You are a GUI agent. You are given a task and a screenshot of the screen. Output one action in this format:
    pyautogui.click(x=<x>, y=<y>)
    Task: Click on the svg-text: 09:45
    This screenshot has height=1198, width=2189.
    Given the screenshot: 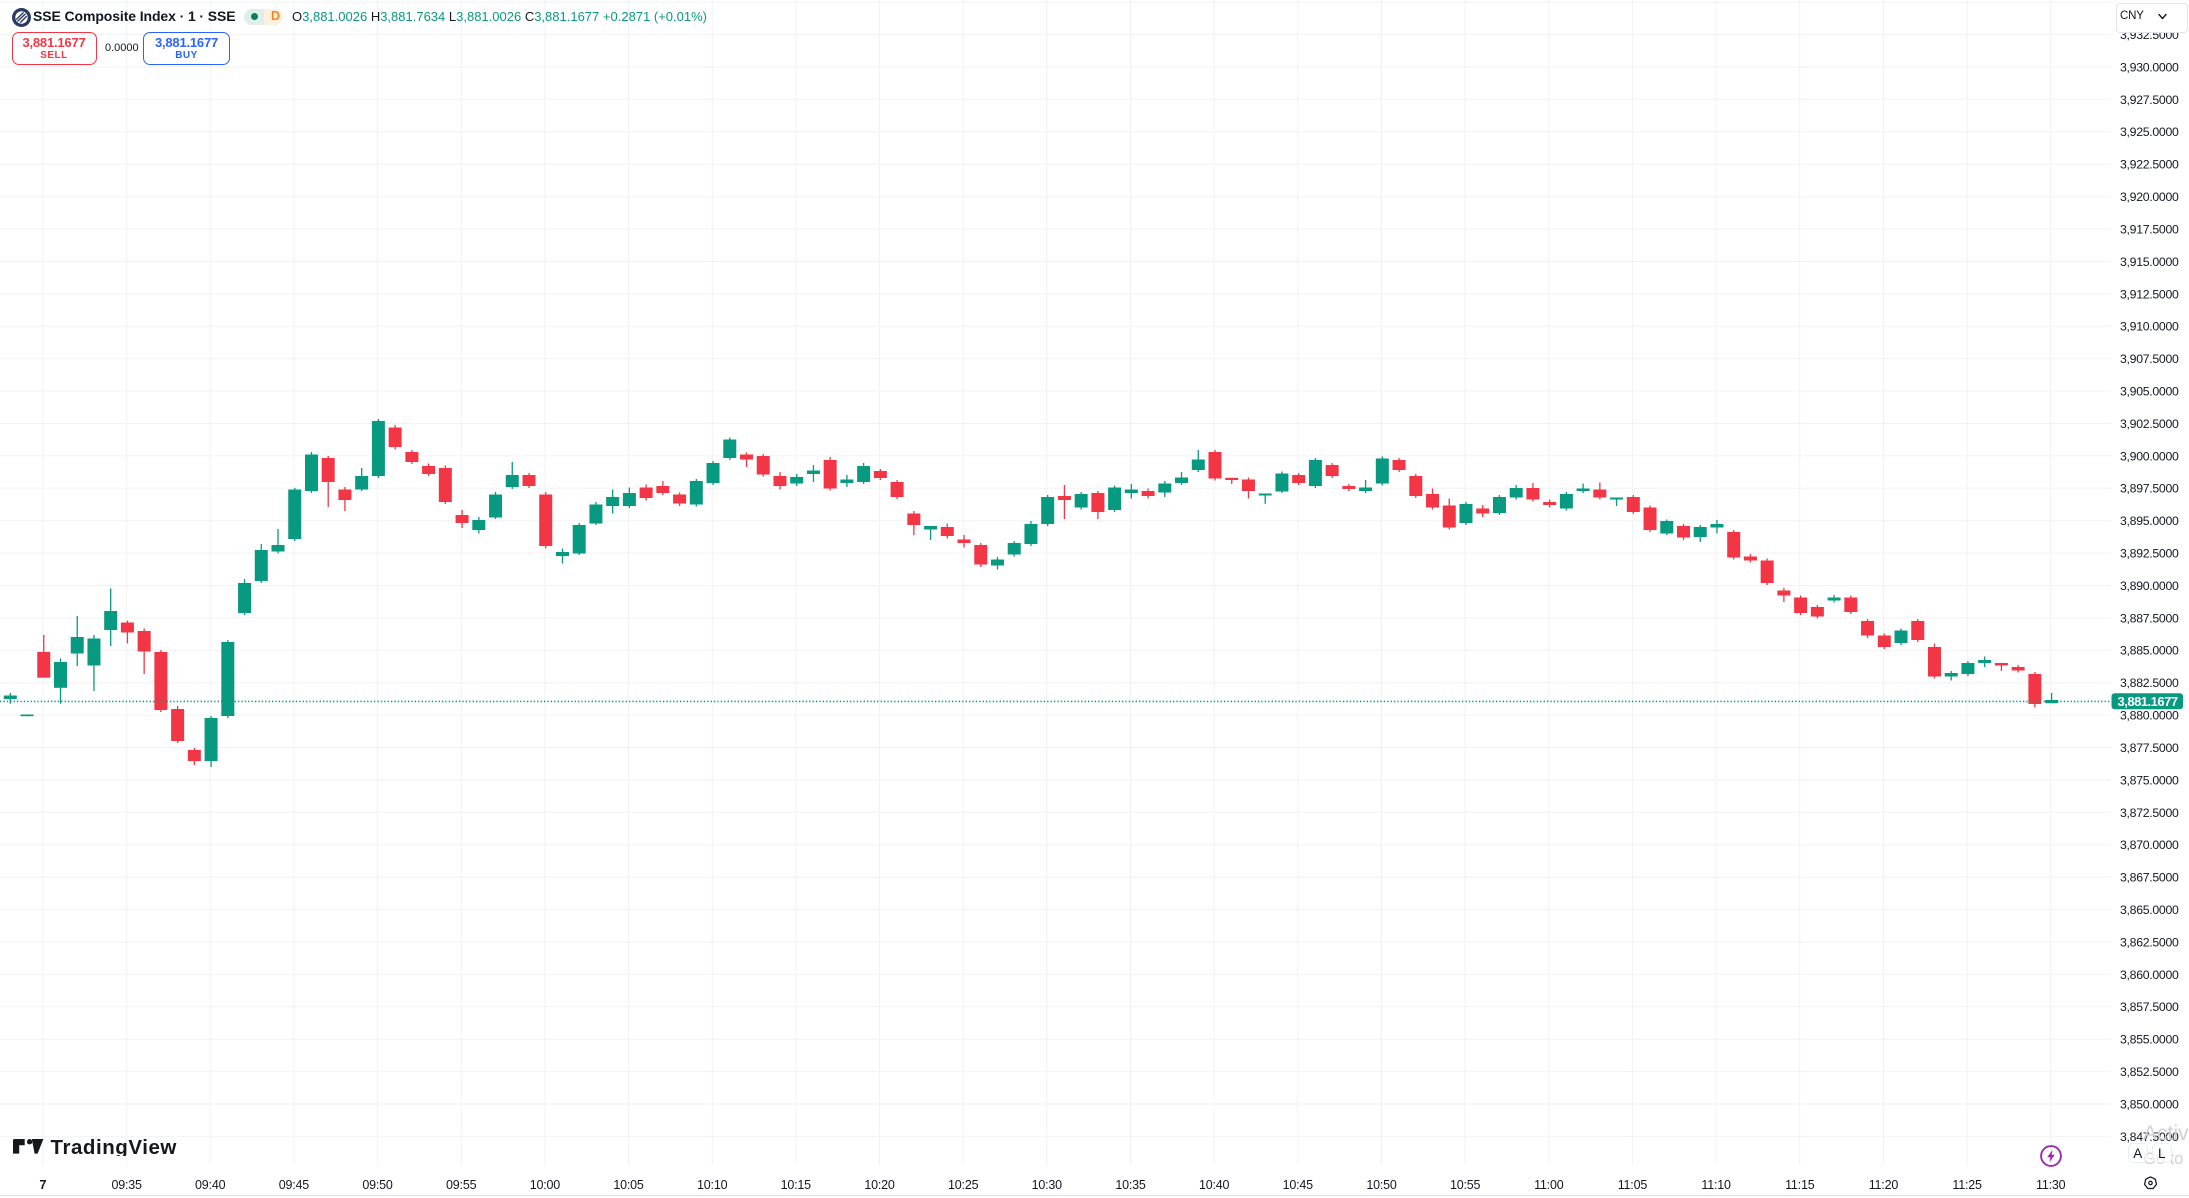 What is the action you would take?
    pyautogui.click(x=294, y=1185)
    